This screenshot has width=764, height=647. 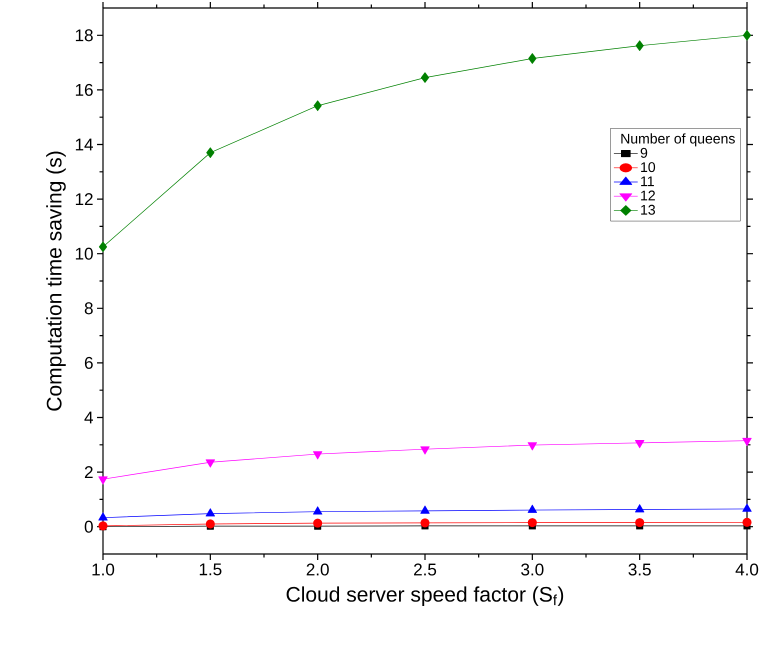 What do you see at coordinates (639, 569) in the screenshot?
I see `x-tick-label: 3.5` at bounding box center [639, 569].